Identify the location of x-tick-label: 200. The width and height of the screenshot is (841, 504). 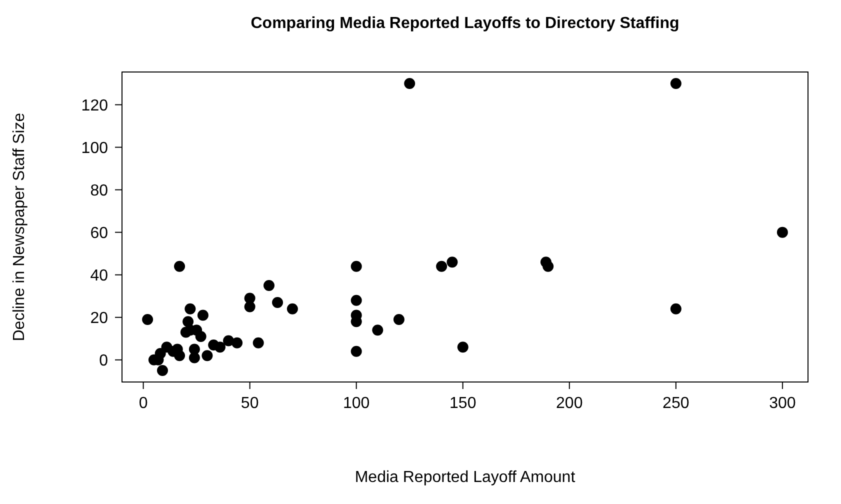
(569, 403).